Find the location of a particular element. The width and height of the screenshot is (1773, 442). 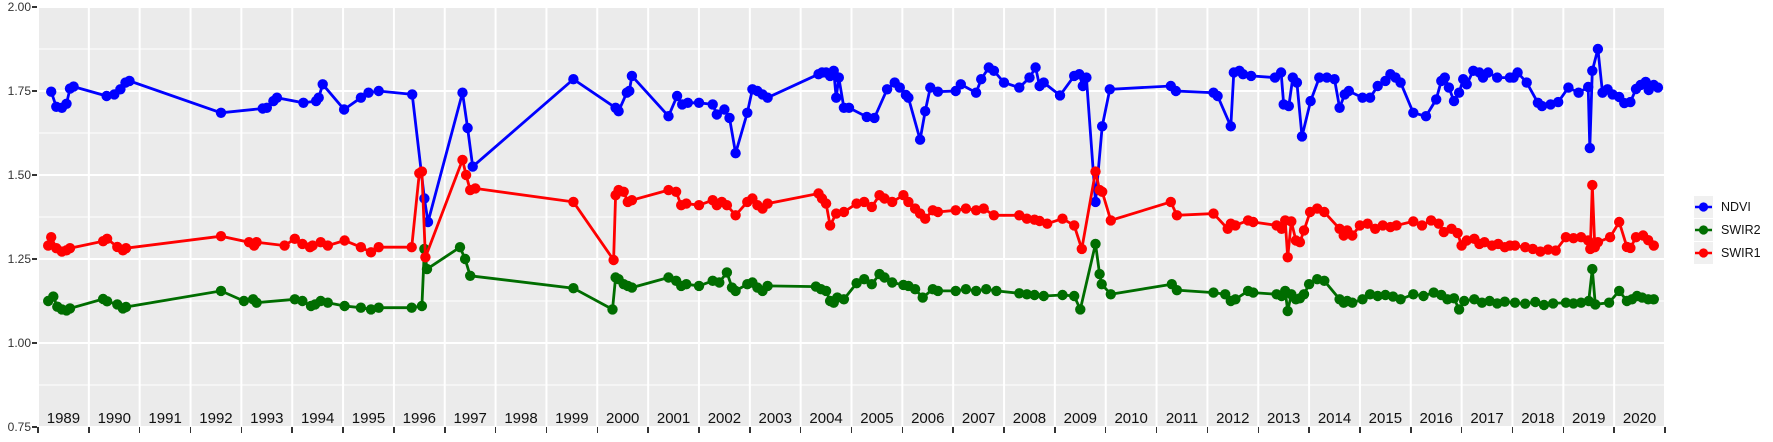

x-axis-year-label: 2020 is located at coordinates (1639, 418).